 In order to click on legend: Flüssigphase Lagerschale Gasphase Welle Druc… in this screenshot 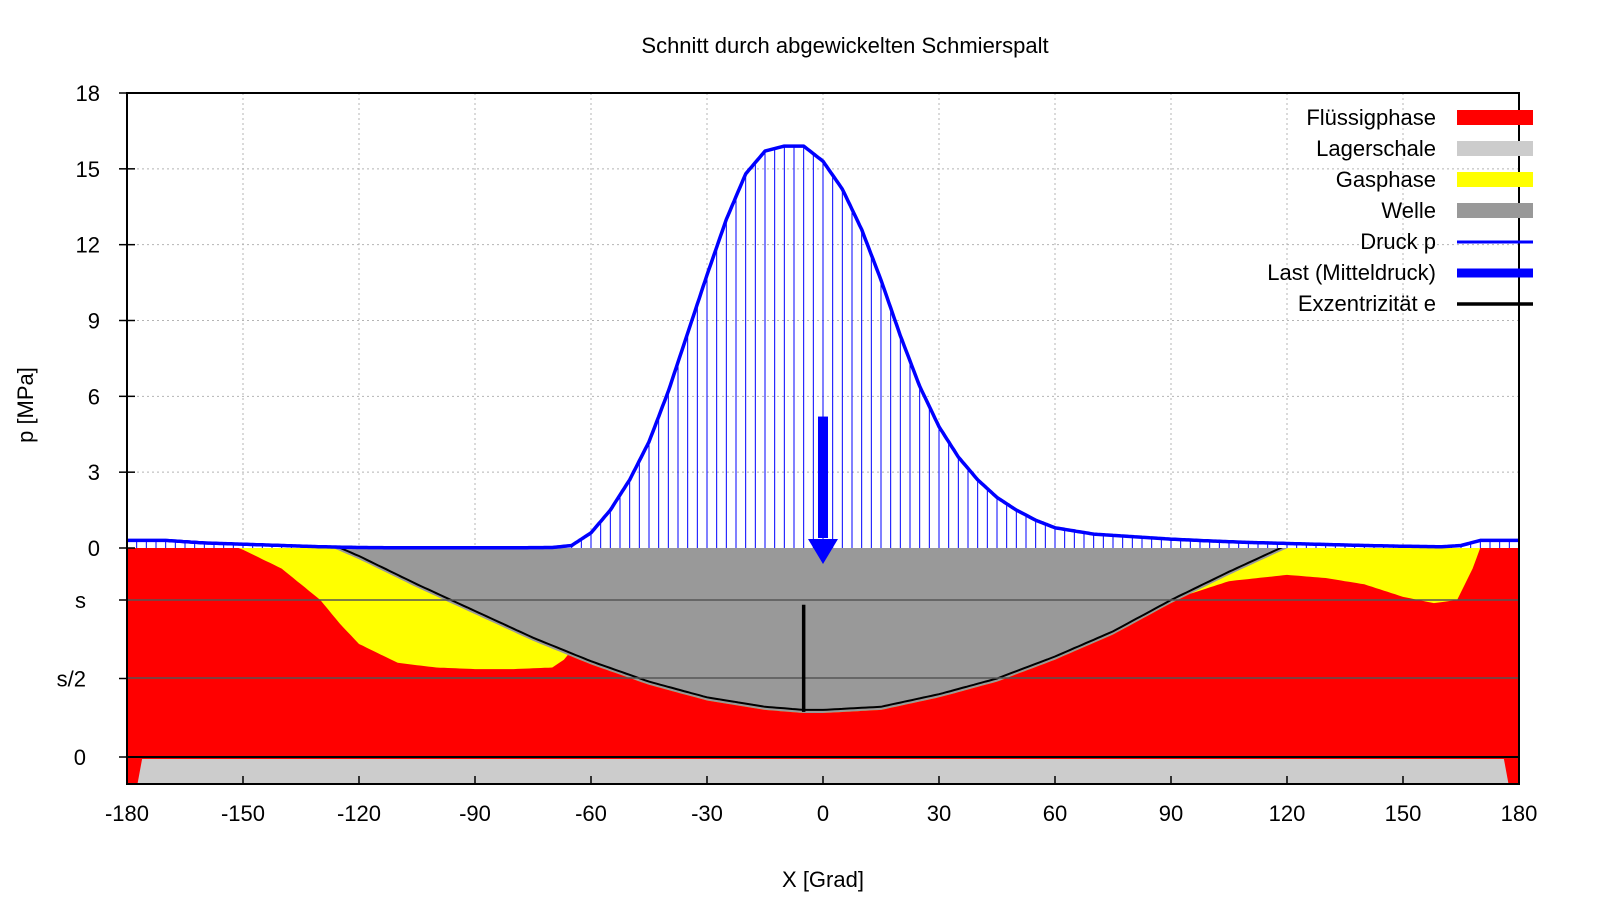, I will do `click(1400, 210)`.